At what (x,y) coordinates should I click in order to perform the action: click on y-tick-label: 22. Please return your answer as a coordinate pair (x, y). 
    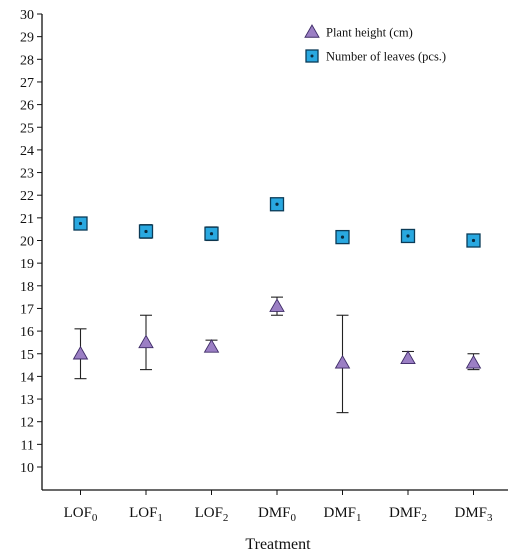
    Looking at the image, I should click on (27, 196).